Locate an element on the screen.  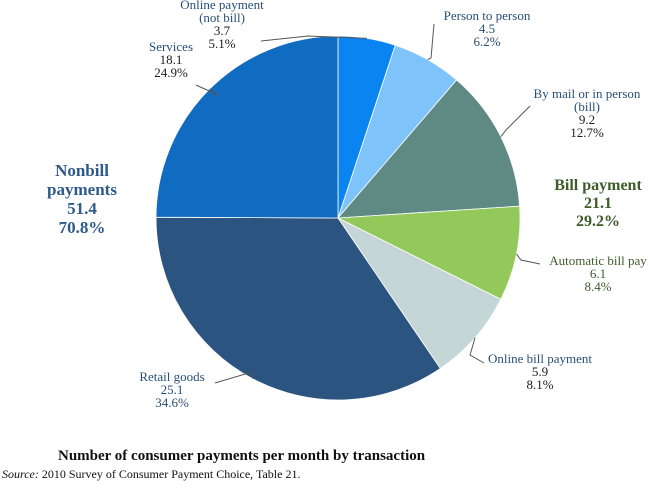
label-automatic-bill-pay: Automatic bill pay 6.1 8.4% is located at coordinates (598, 273).